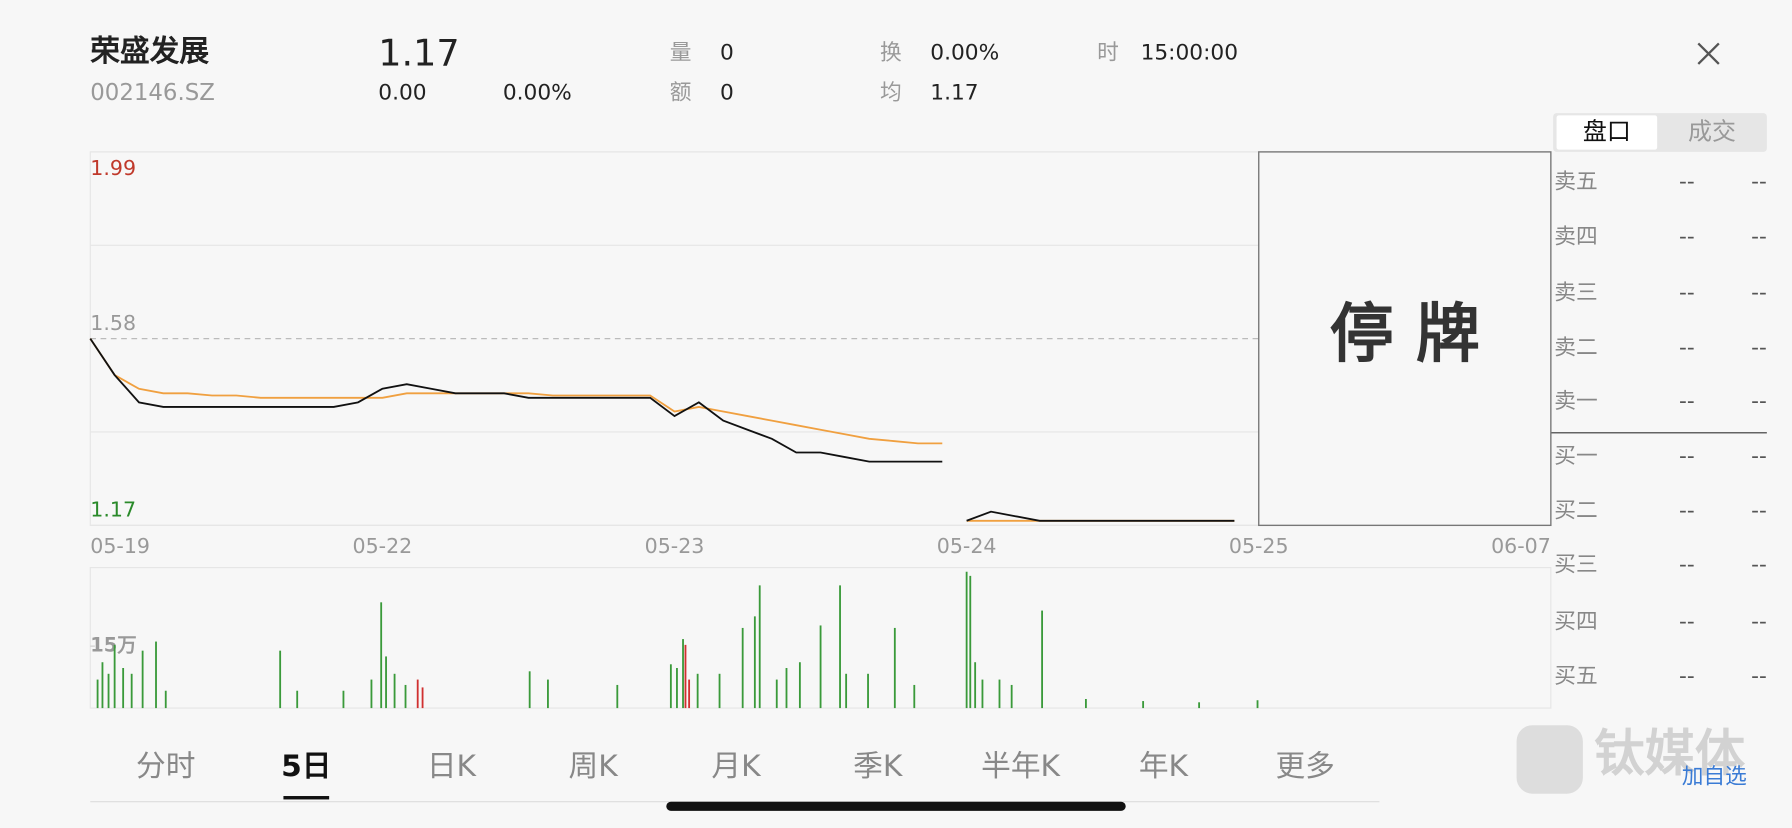 The height and width of the screenshot is (828, 1792). Describe the element at coordinates (736, 766) in the screenshot. I see `period-tab: 月K` at that location.